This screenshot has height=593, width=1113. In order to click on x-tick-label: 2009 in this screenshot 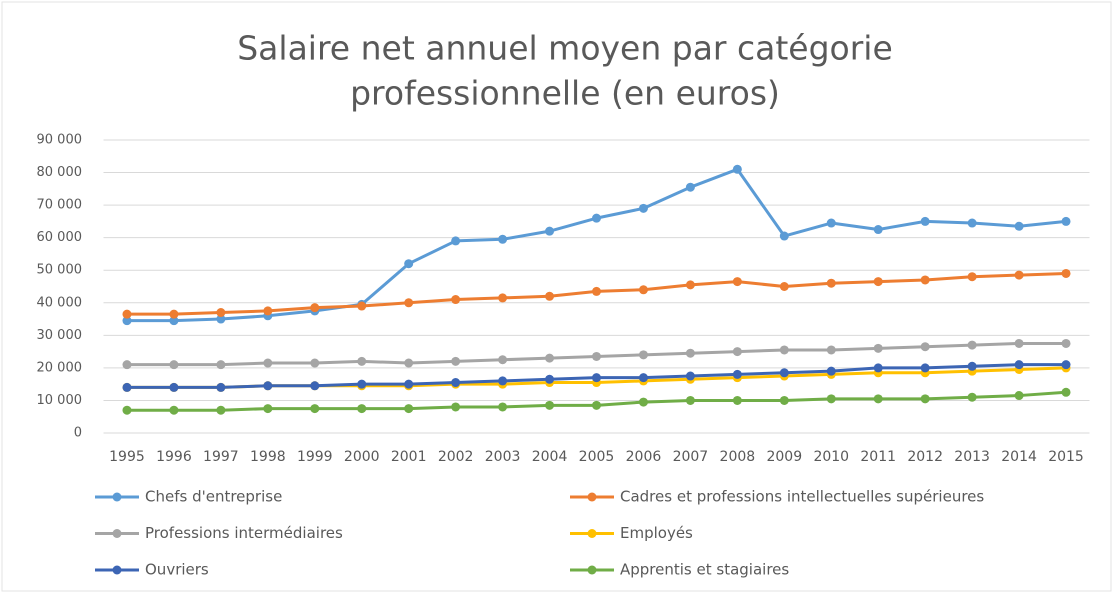, I will do `click(784, 457)`.